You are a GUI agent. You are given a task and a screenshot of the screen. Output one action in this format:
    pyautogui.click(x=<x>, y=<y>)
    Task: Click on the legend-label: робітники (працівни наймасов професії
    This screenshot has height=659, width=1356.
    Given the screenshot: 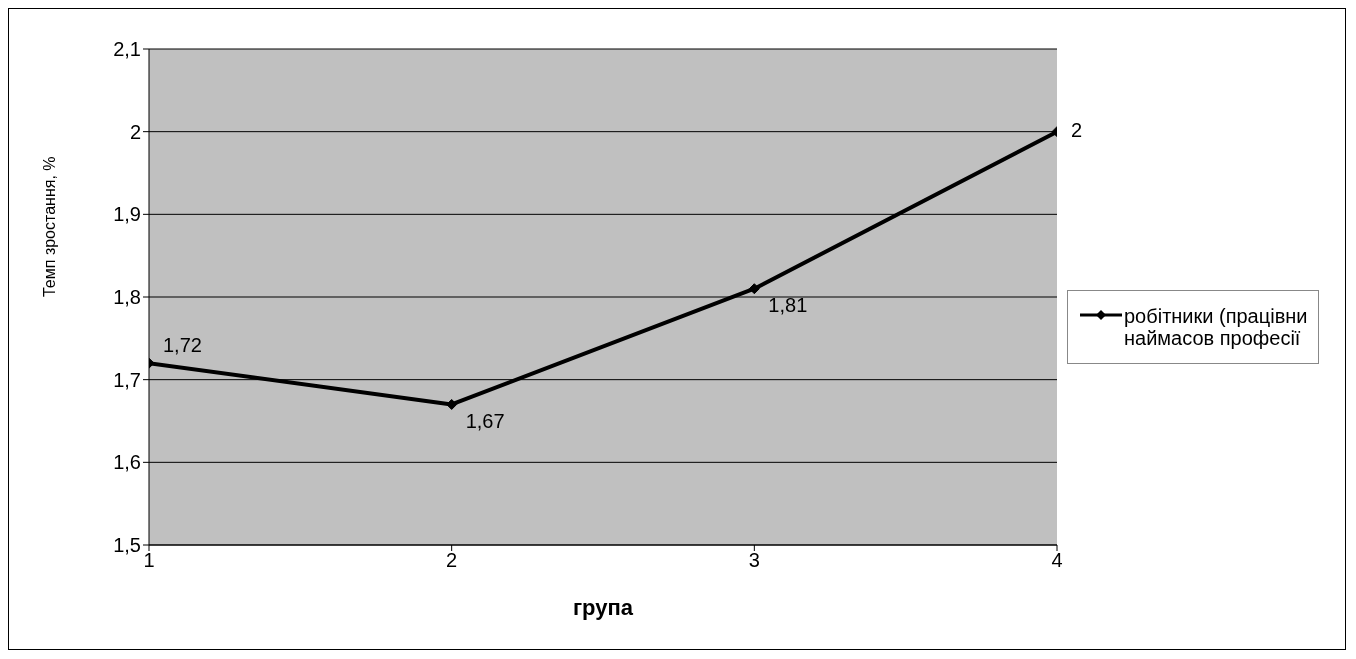 What is the action you would take?
    pyautogui.click(x=1216, y=327)
    